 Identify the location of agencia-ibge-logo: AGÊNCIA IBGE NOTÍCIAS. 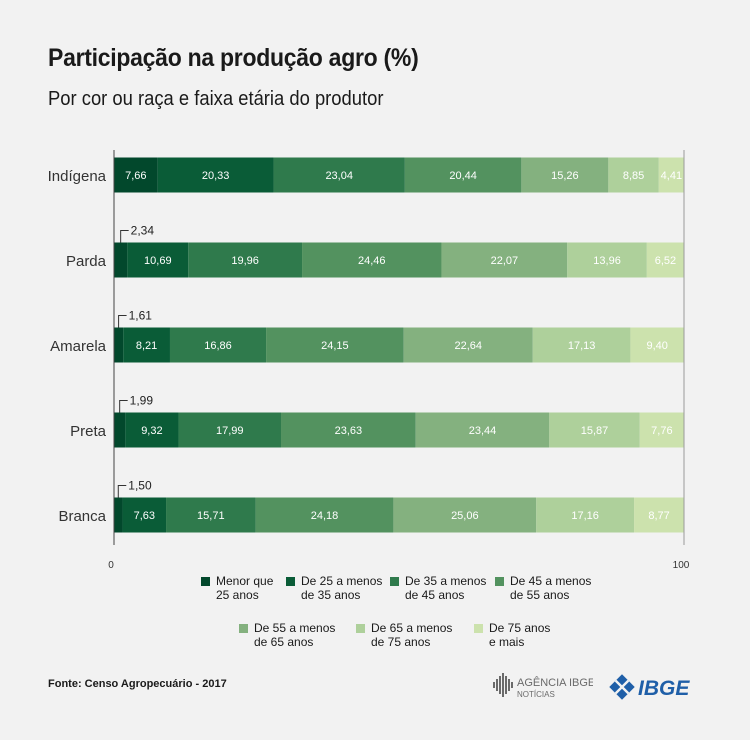
(543, 686).